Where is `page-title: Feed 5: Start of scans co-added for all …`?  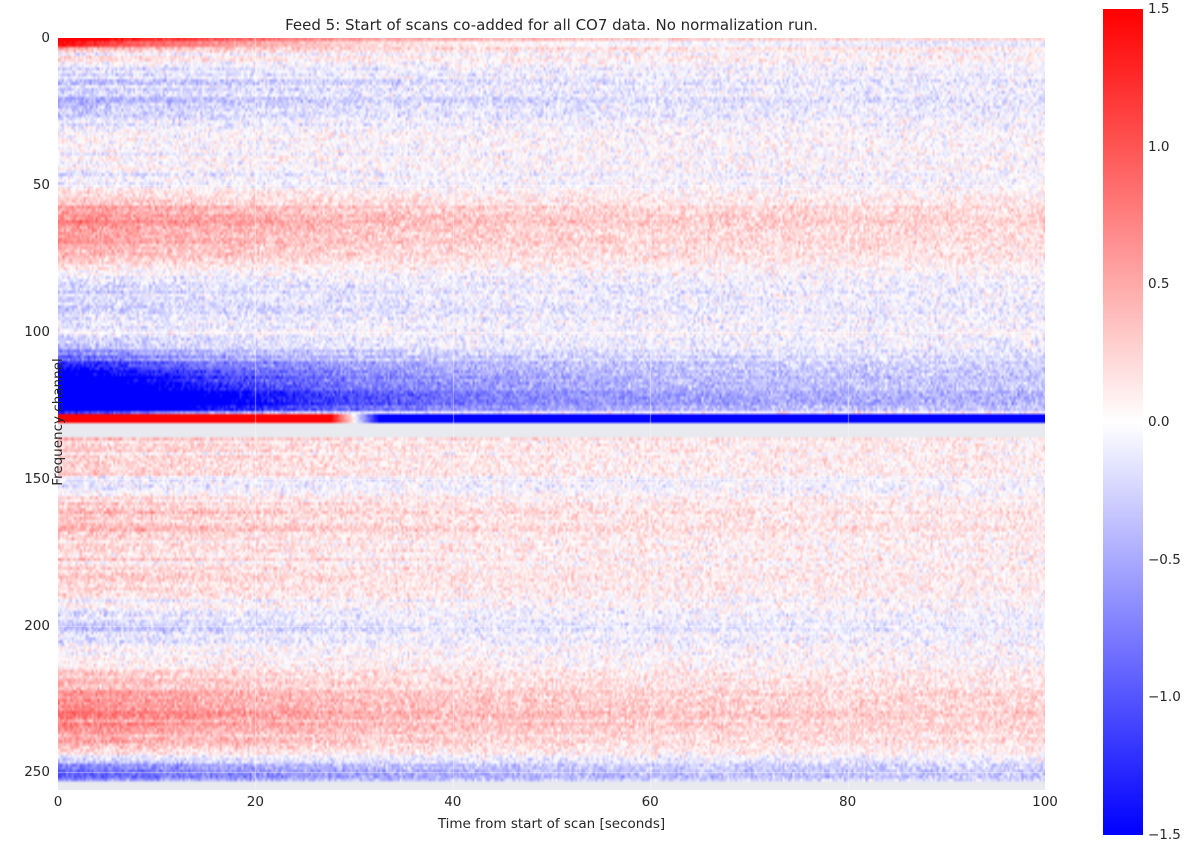
page-title: Feed 5: Start of scans co-added for all … is located at coordinates (551, 25).